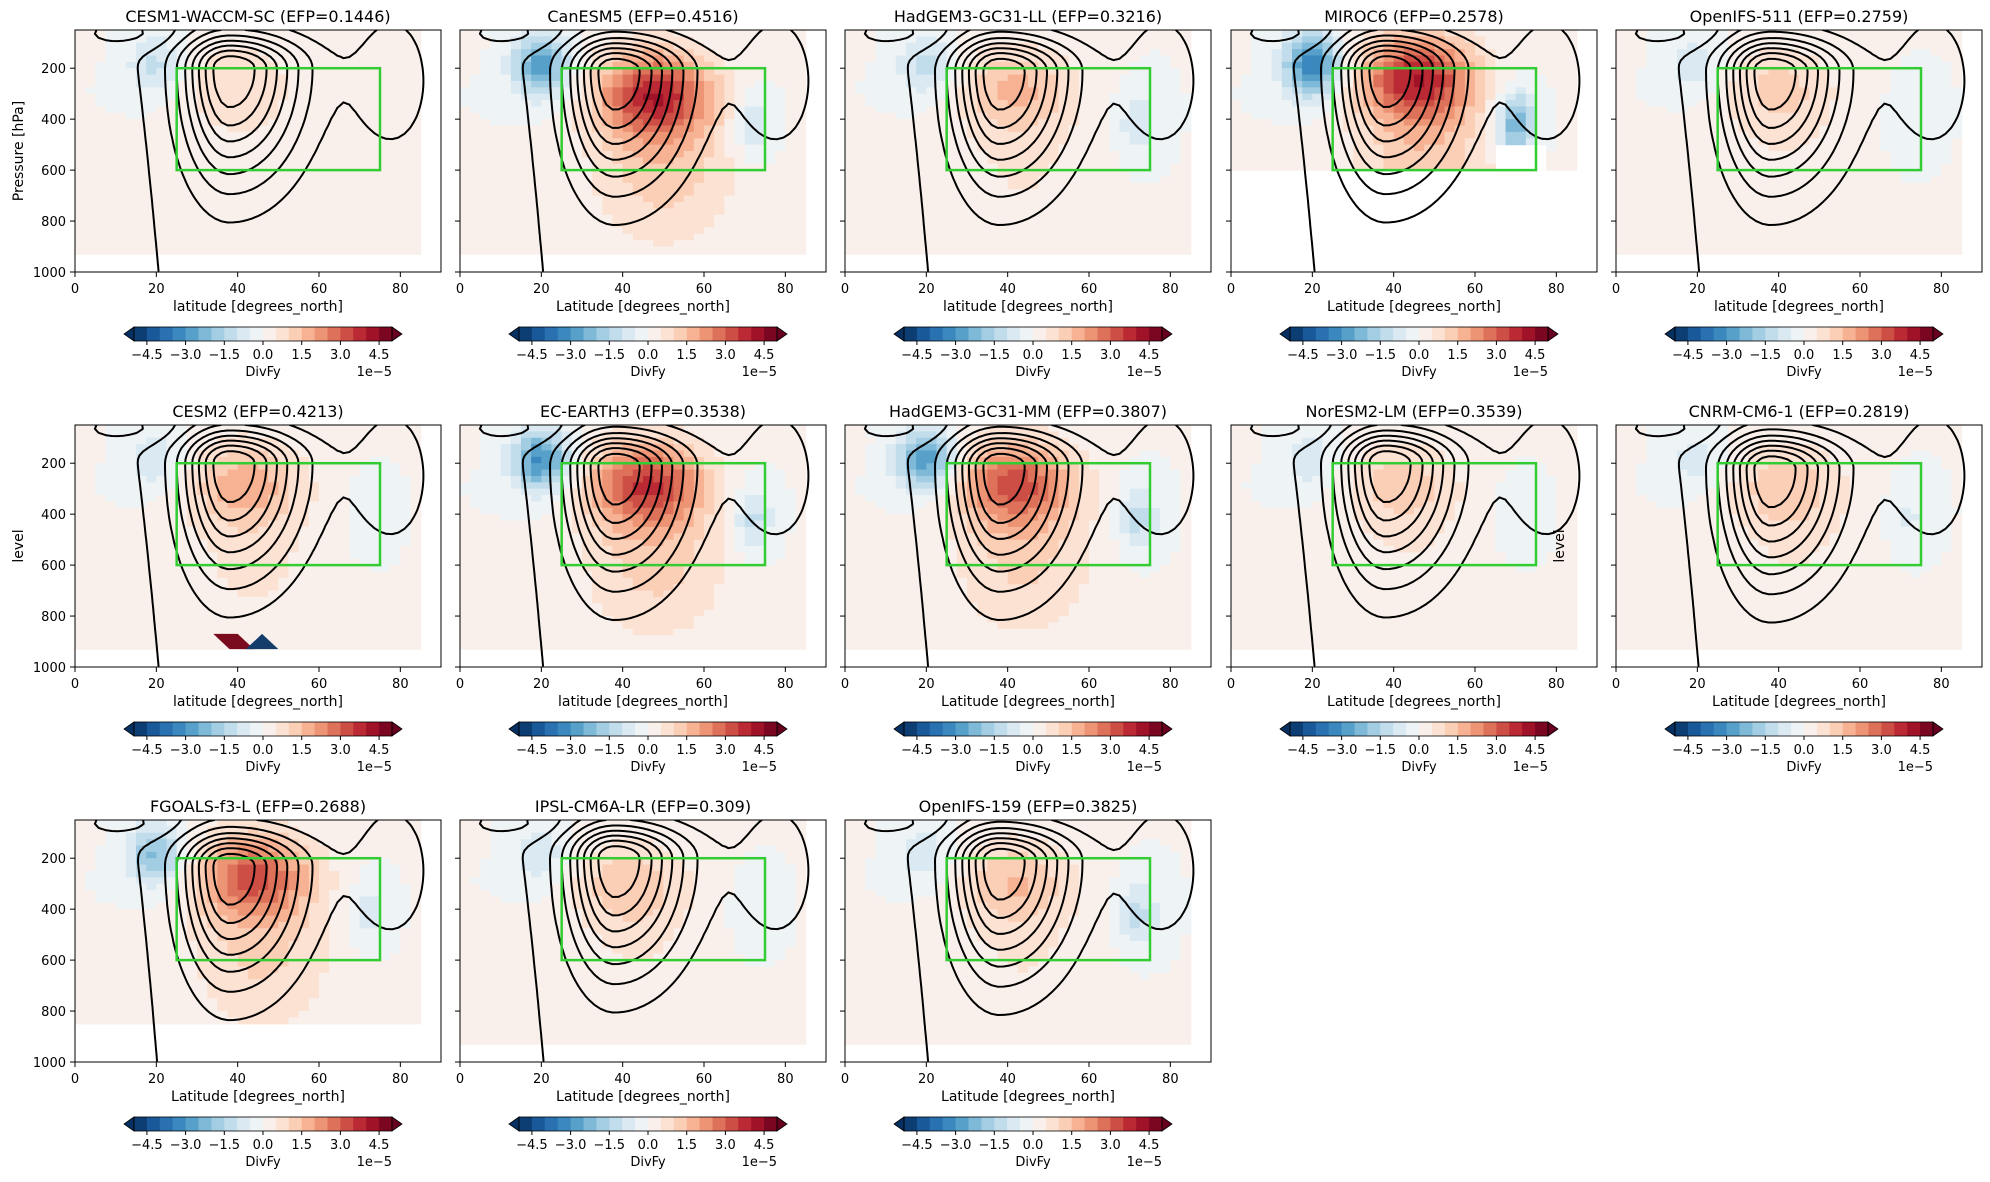  What do you see at coordinates (1149, 355) in the screenshot?
I see `colorbar-tick-label: 4.5` at bounding box center [1149, 355].